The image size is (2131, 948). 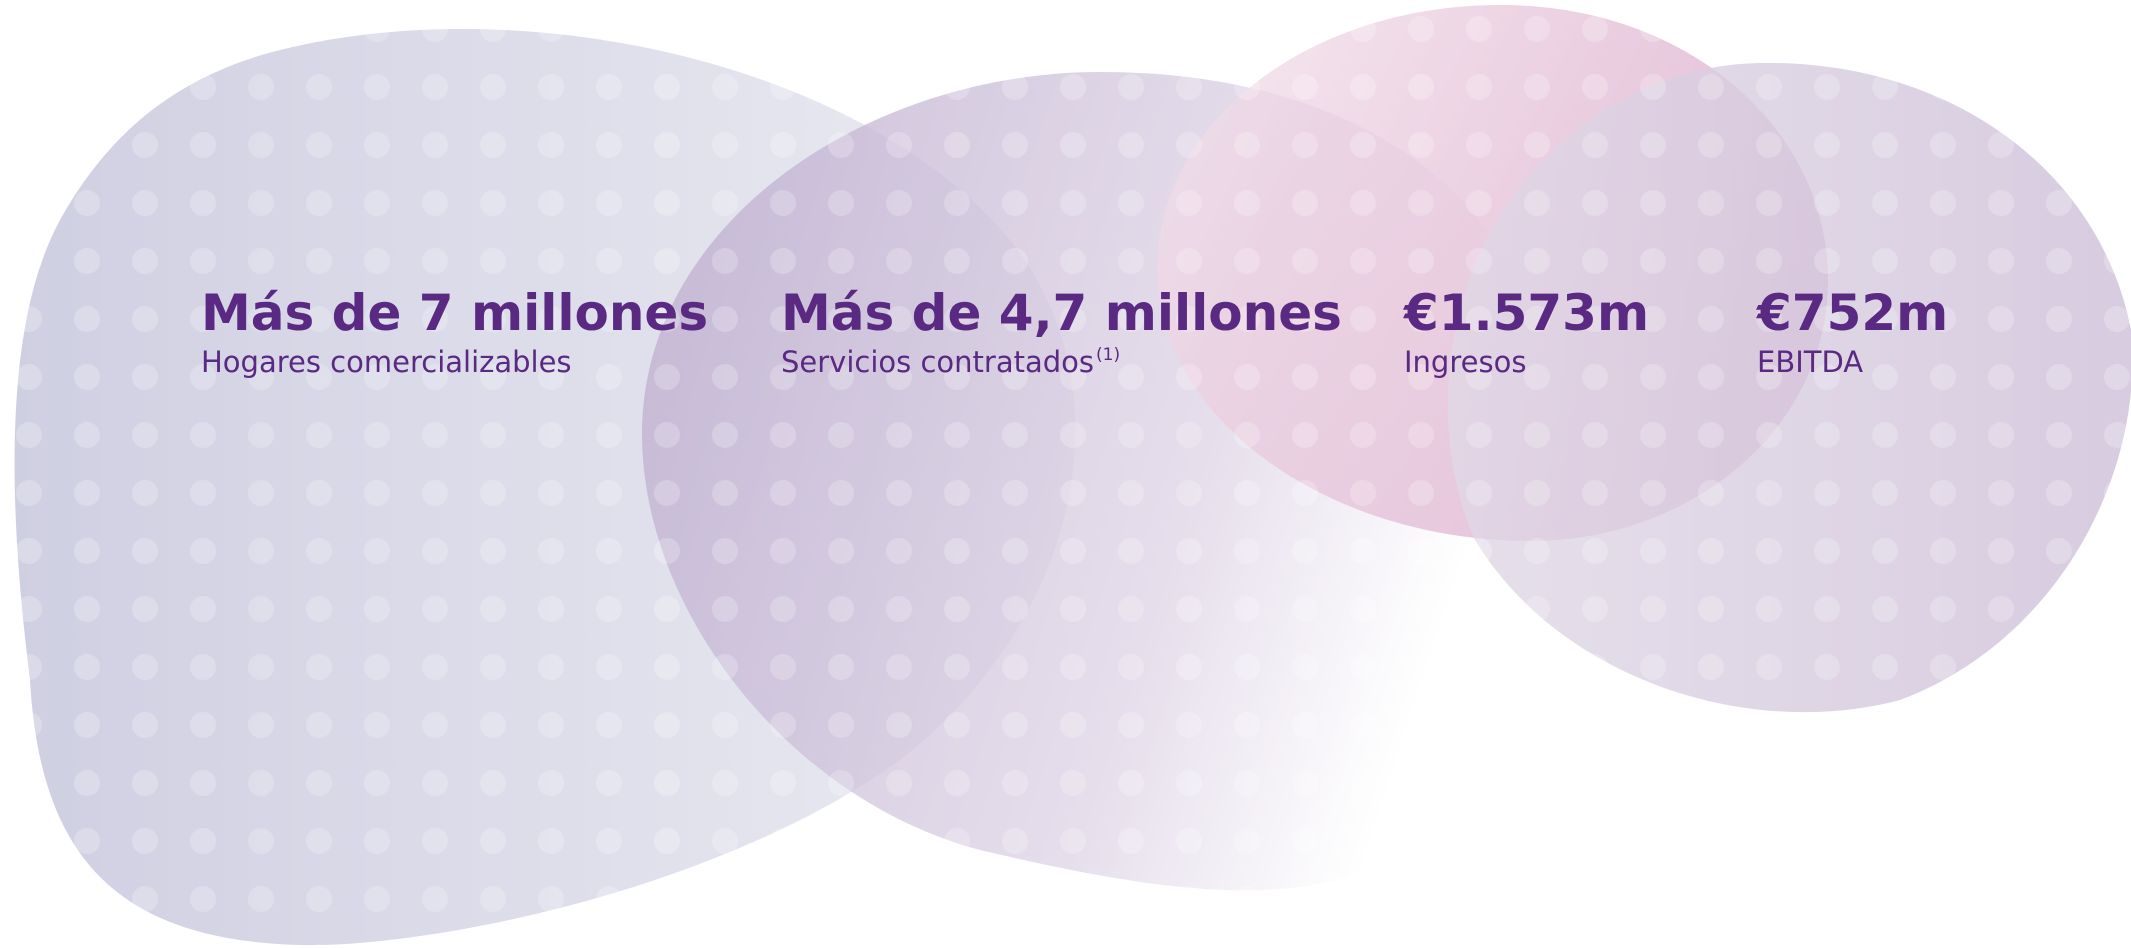 What do you see at coordinates (1061, 313) in the screenshot?
I see `stat-value: Más de 4,7 millones` at bounding box center [1061, 313].